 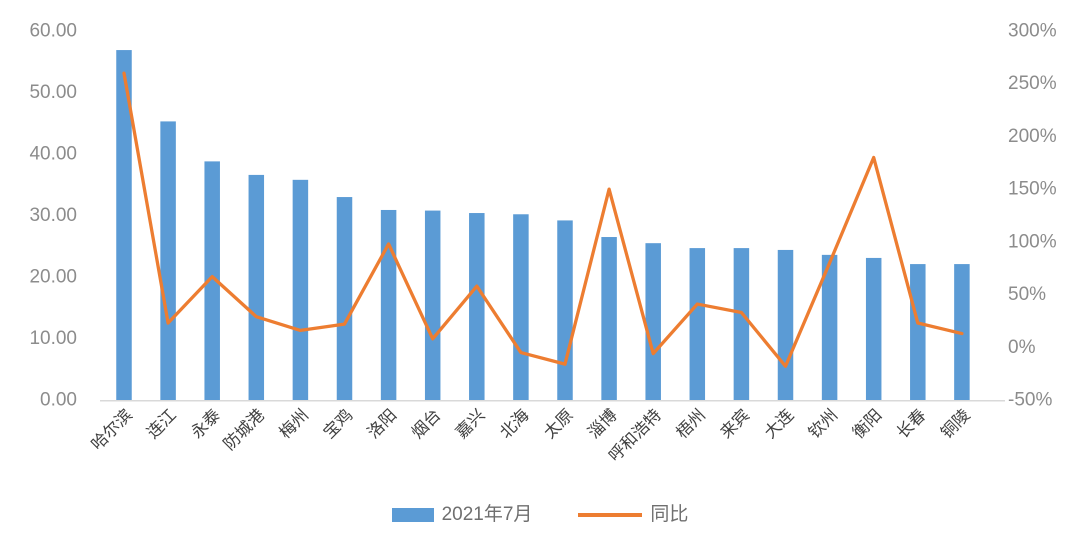 What do you see at coordinates (53, 215) in the screenshot?
I see `left-axis-tick-label: 30.00` at bounding box center [53, 215].